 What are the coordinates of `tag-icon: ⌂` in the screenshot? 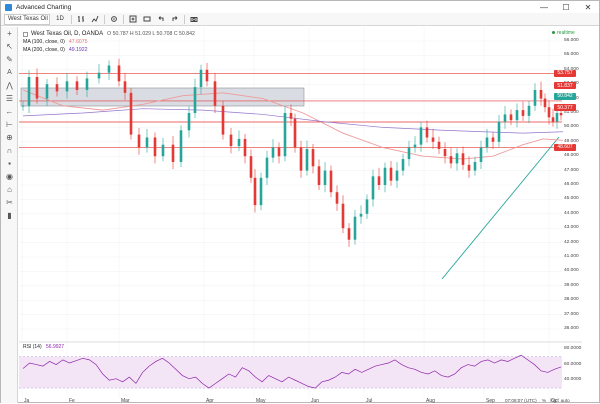 It's located at (9, 189).